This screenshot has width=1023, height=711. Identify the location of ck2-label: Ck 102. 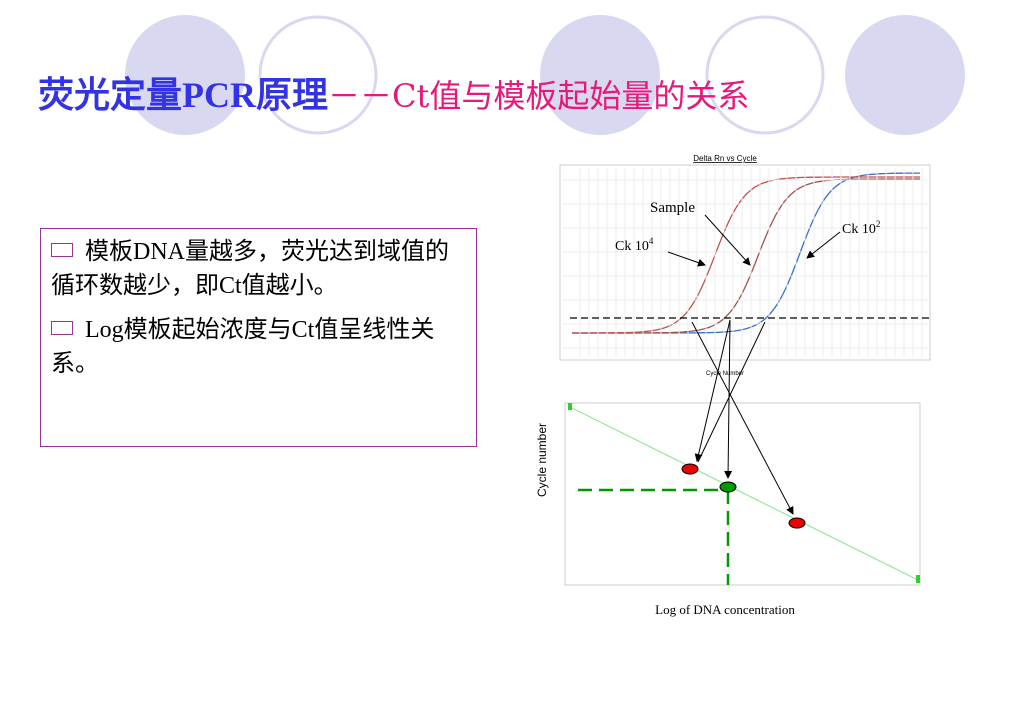
(861, 228).